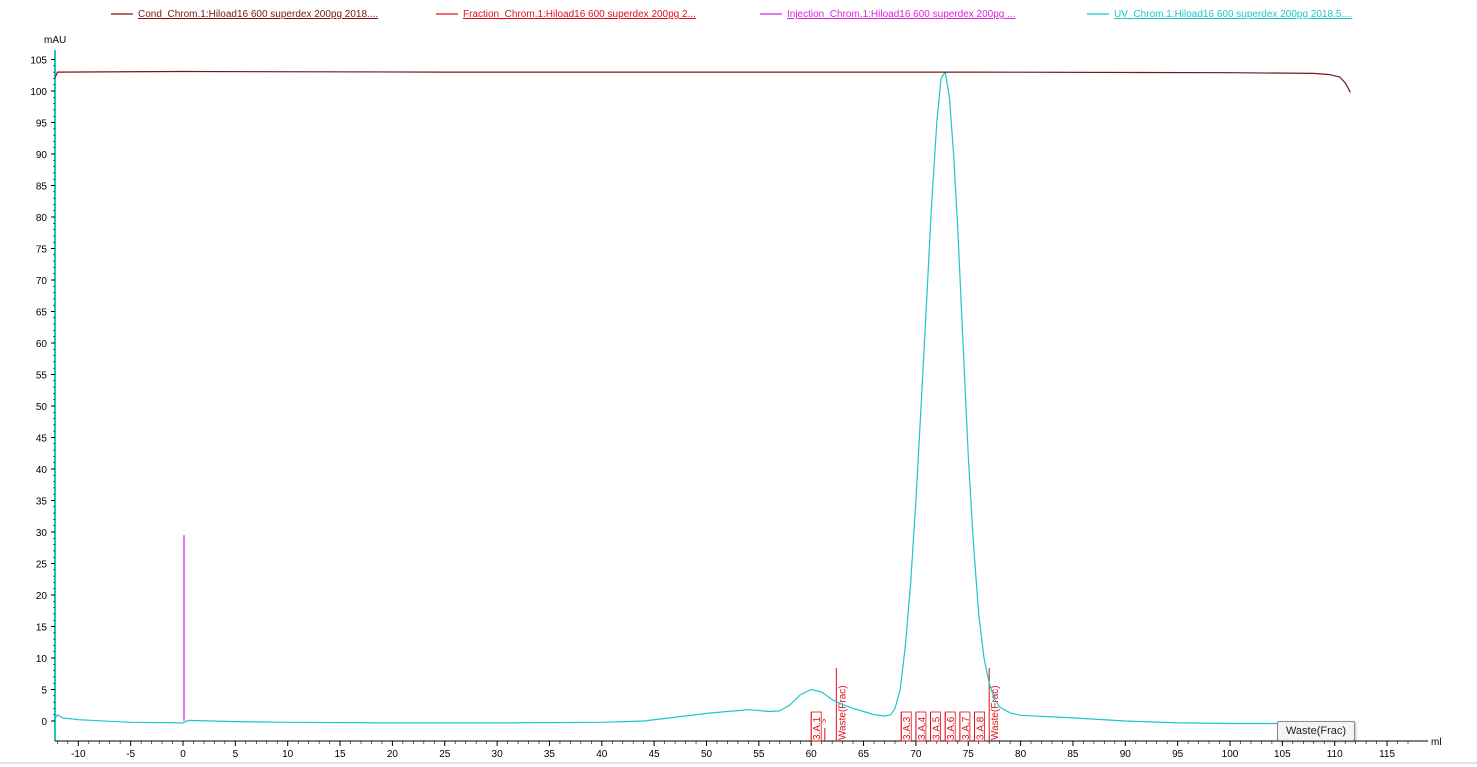  Describe the element at coordinates (183, 754) in the screenshot. I see `x-tick-label: 0` at that location.